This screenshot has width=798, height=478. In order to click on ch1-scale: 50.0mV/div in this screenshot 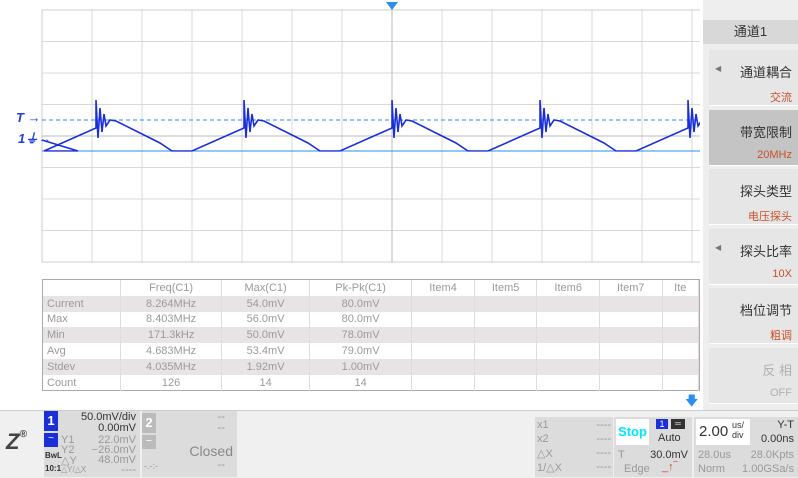, I will do `click(108, 417)`.